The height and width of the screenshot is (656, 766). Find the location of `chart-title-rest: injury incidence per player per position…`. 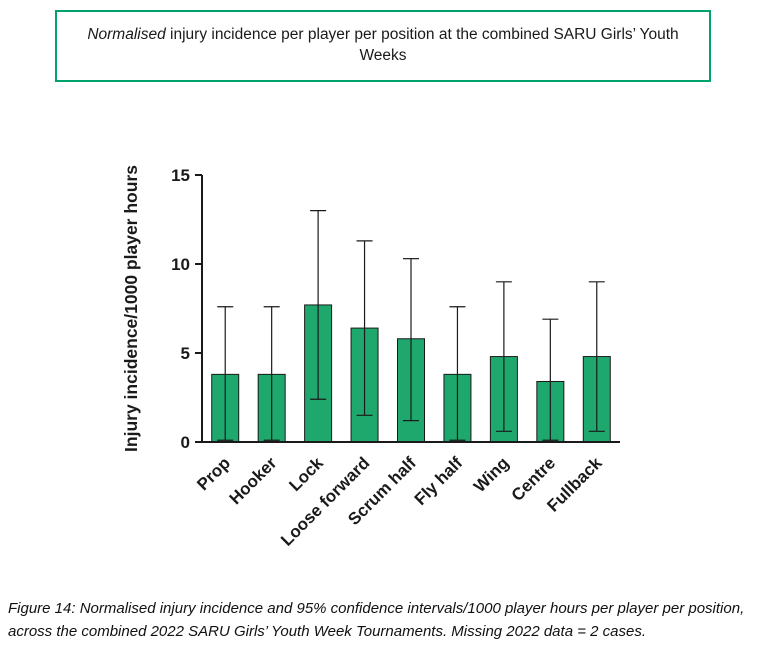

chart-title-rest: injury incidence per player per position… is located at coordinates (422, 45).